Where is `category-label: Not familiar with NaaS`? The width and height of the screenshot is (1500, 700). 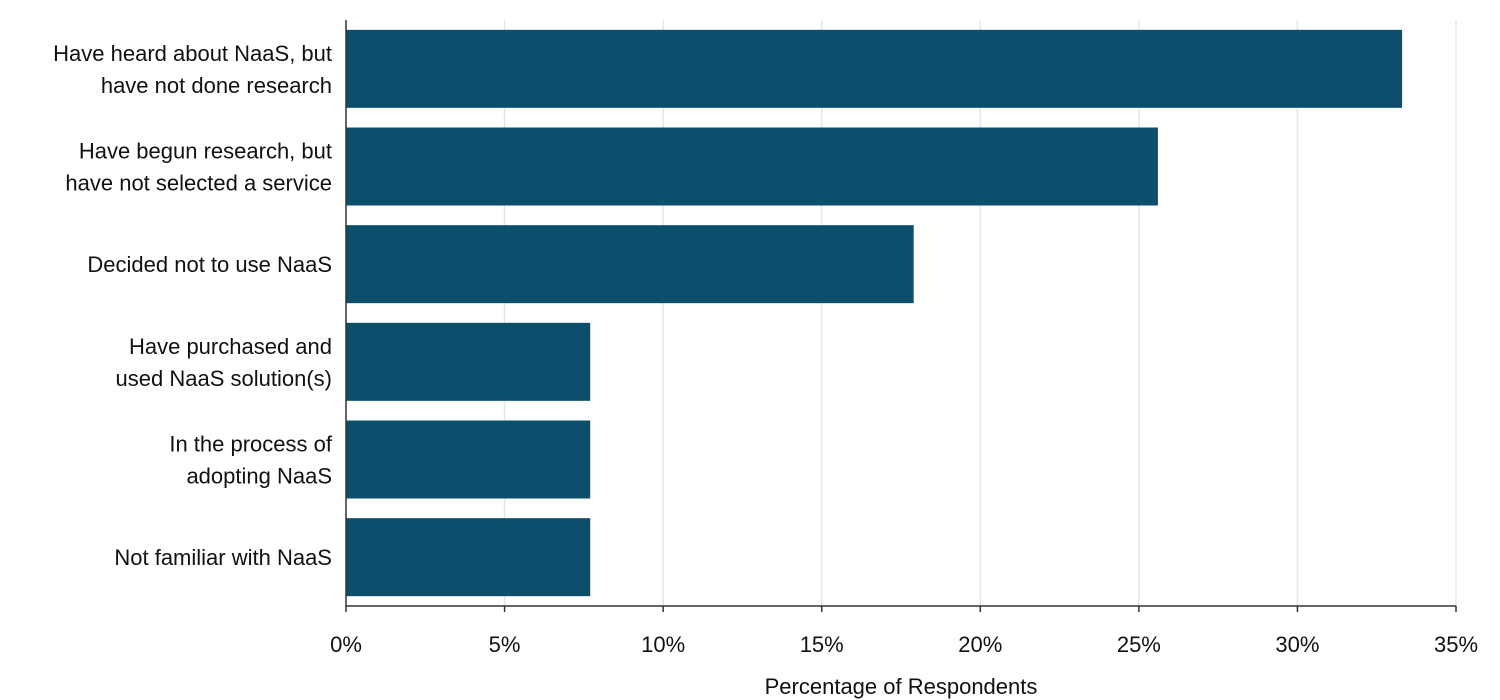
category-label: Not familiar with NaaS is located at coordinates (223, 557).